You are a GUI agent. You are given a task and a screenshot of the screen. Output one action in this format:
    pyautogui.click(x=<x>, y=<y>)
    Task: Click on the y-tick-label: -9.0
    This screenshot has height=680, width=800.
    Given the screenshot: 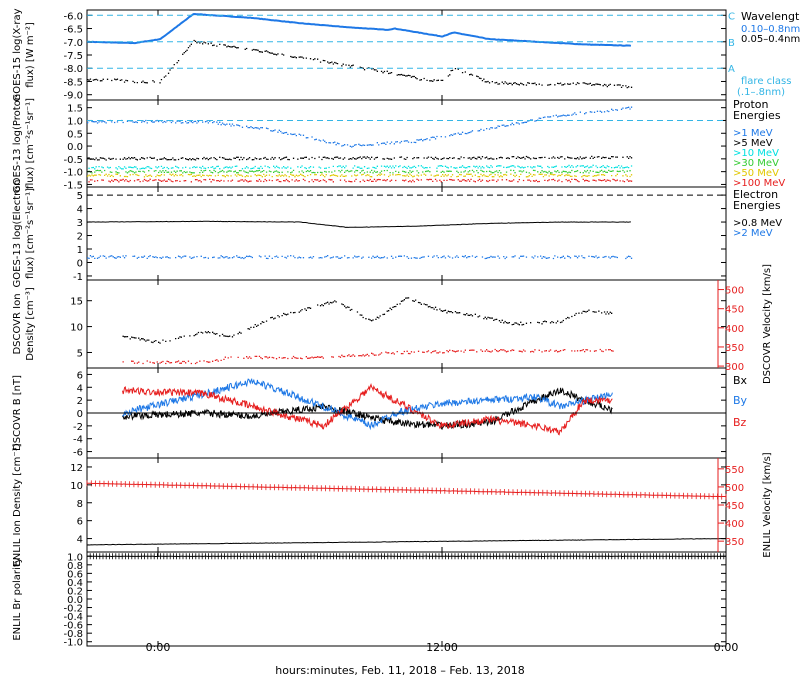 What is the action you would take?
    pyautogui.click(x=73, y=96)
    